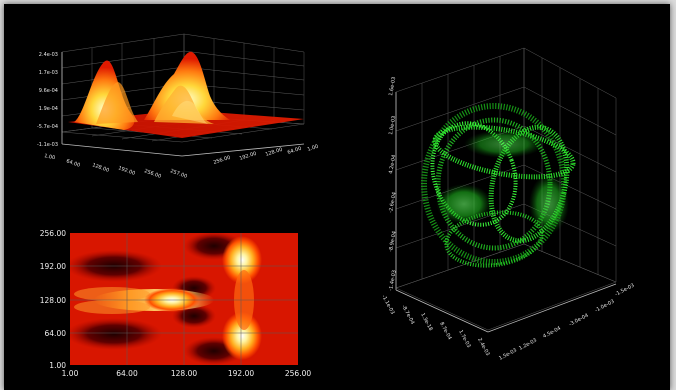  I want to click on heatmap-grid, so click(184, 299).